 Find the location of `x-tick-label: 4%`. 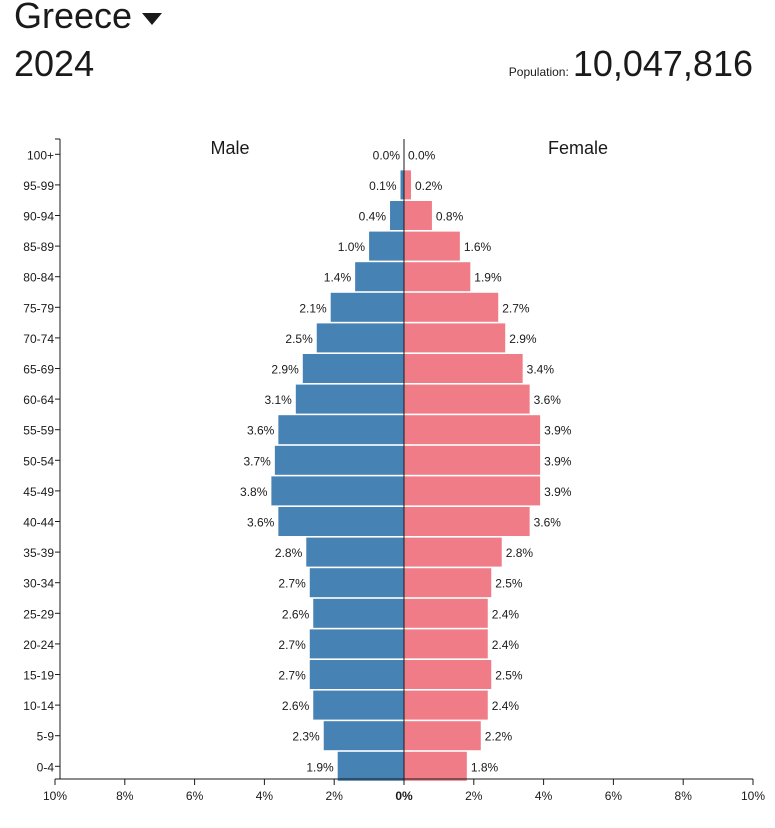

x-tick-label: 4% is located at coordinates (544, 796).